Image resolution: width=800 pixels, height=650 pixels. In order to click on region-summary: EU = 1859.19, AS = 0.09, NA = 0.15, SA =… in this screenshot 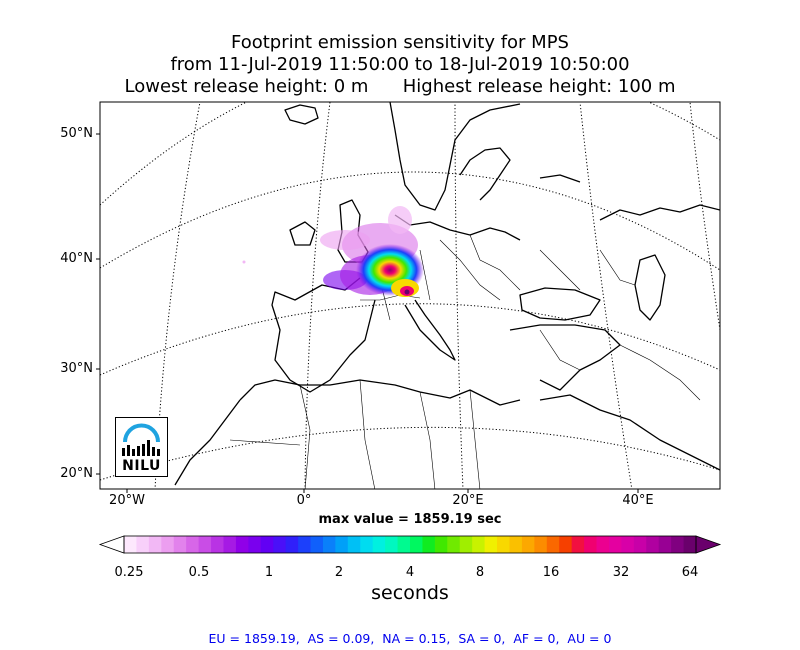, I will do `click(410, 638)`.